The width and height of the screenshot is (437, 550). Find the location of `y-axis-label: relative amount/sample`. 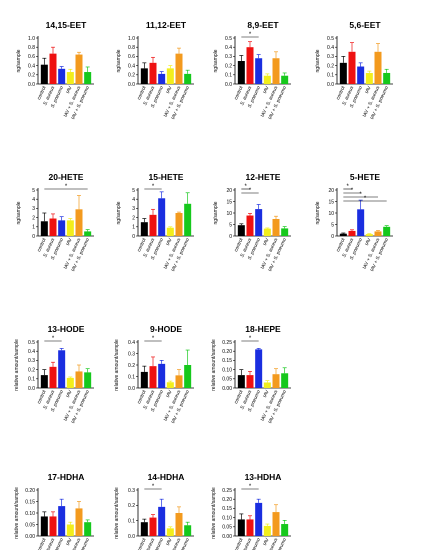

y-axis-label: relative amount/sample is located at coordinates (17, 513).